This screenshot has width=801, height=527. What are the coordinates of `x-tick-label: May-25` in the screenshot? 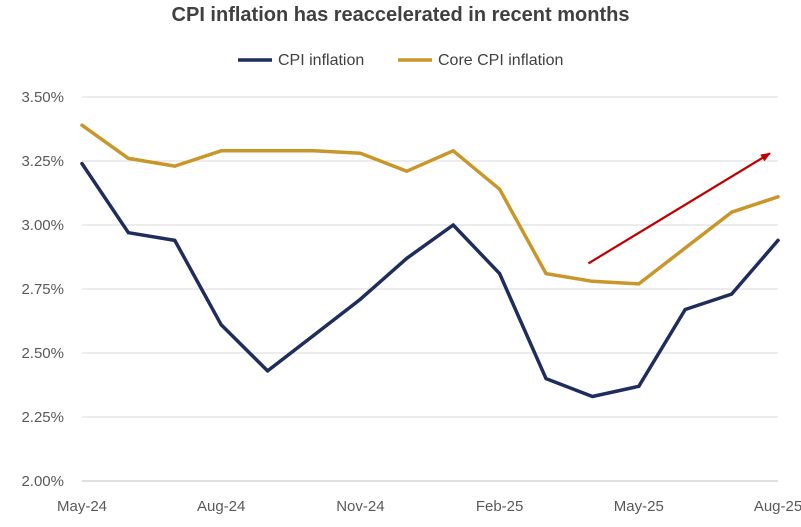 It's located at (639, 506).